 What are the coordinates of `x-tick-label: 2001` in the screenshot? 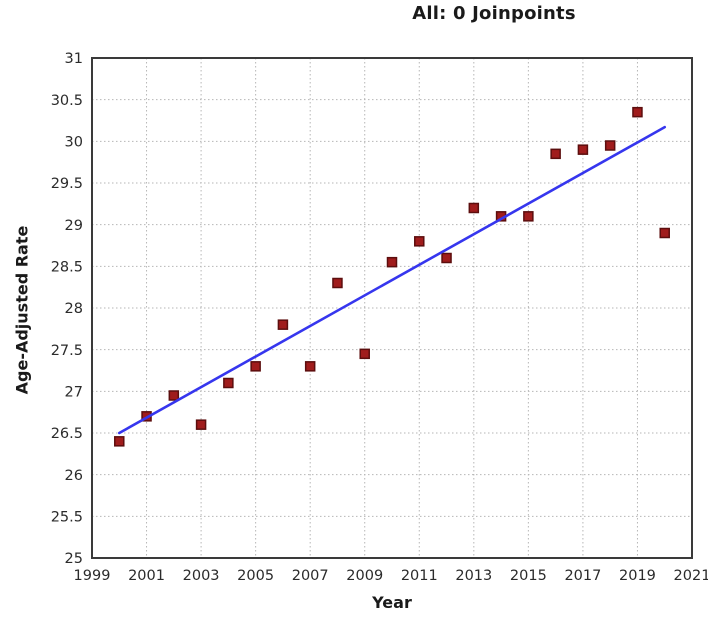 It's located at (146, 576).